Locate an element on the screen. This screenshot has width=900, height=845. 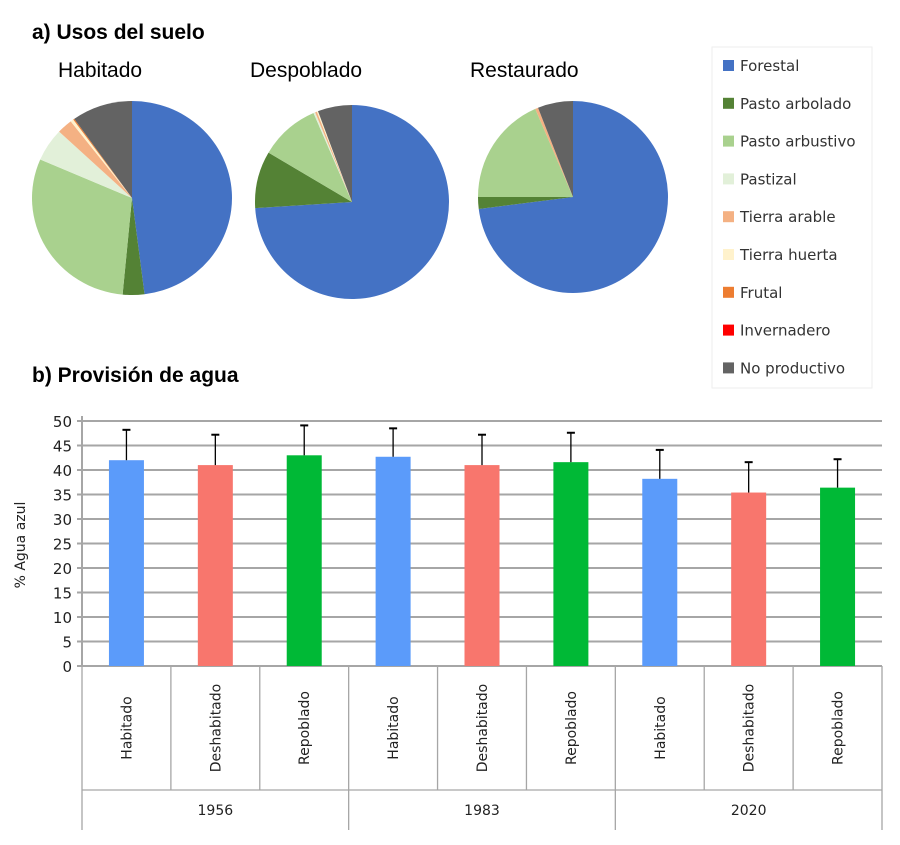
pie-title: Habitado is located at coordinates (100, 70).